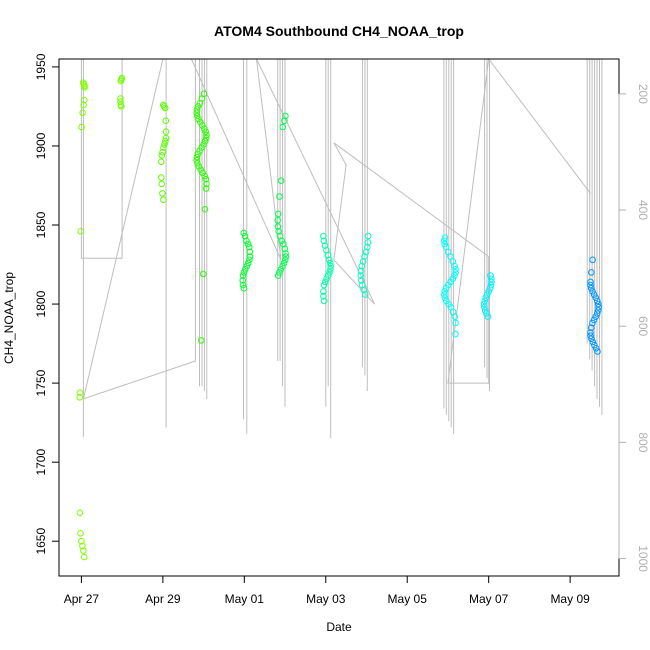  Describe the element at coordinates (489, 599) in the screenshot. I see `x-tick-label: May 07` at that location.